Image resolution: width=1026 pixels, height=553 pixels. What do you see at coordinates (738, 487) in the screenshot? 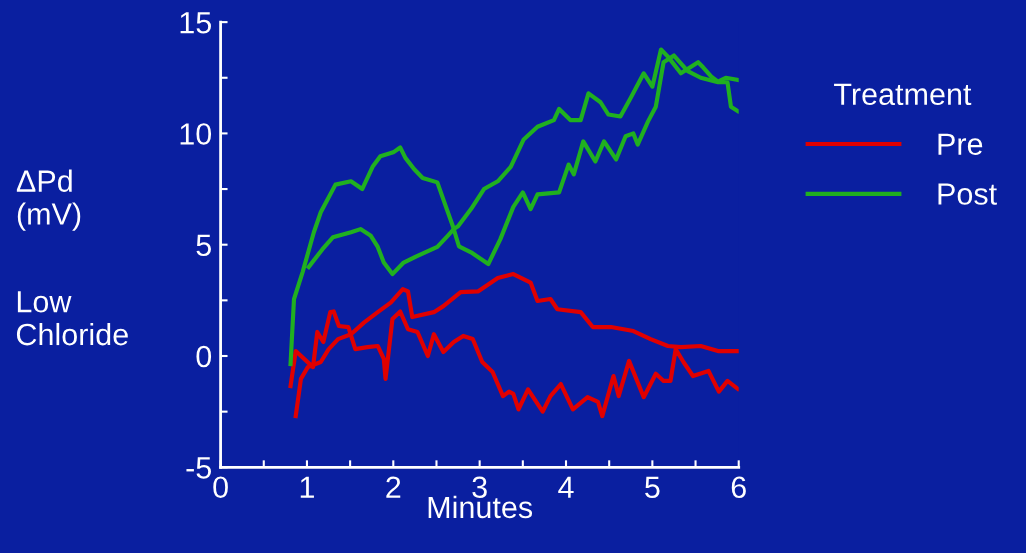
I see `x-tick-label: 6` at bounding box center [738, 487].